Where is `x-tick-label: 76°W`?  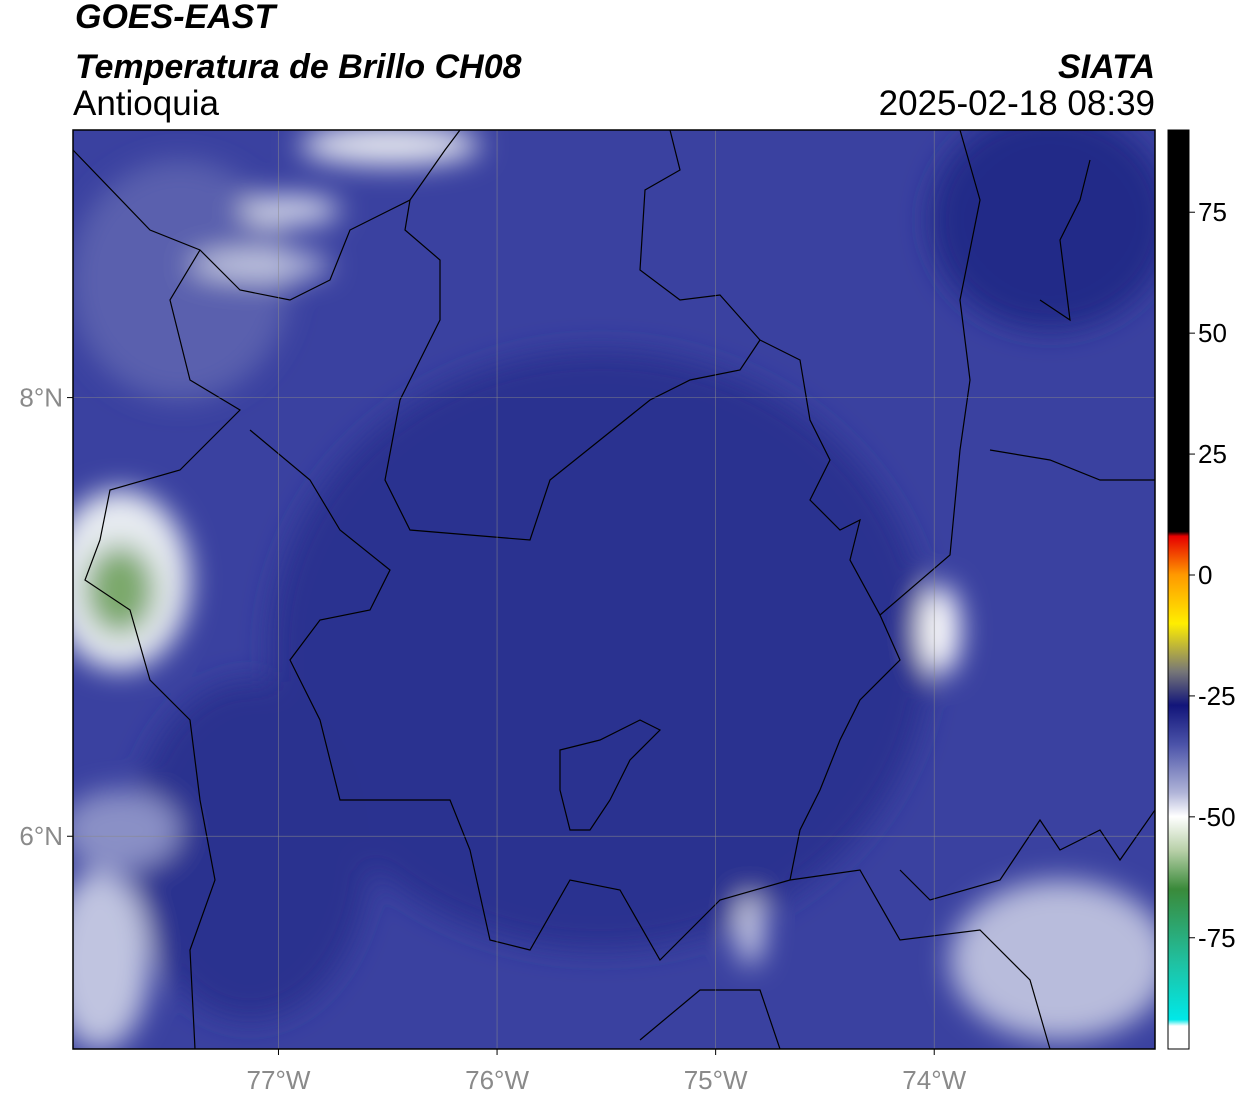 x-tick-label: 76°W is located at coordinates (497, 1080).